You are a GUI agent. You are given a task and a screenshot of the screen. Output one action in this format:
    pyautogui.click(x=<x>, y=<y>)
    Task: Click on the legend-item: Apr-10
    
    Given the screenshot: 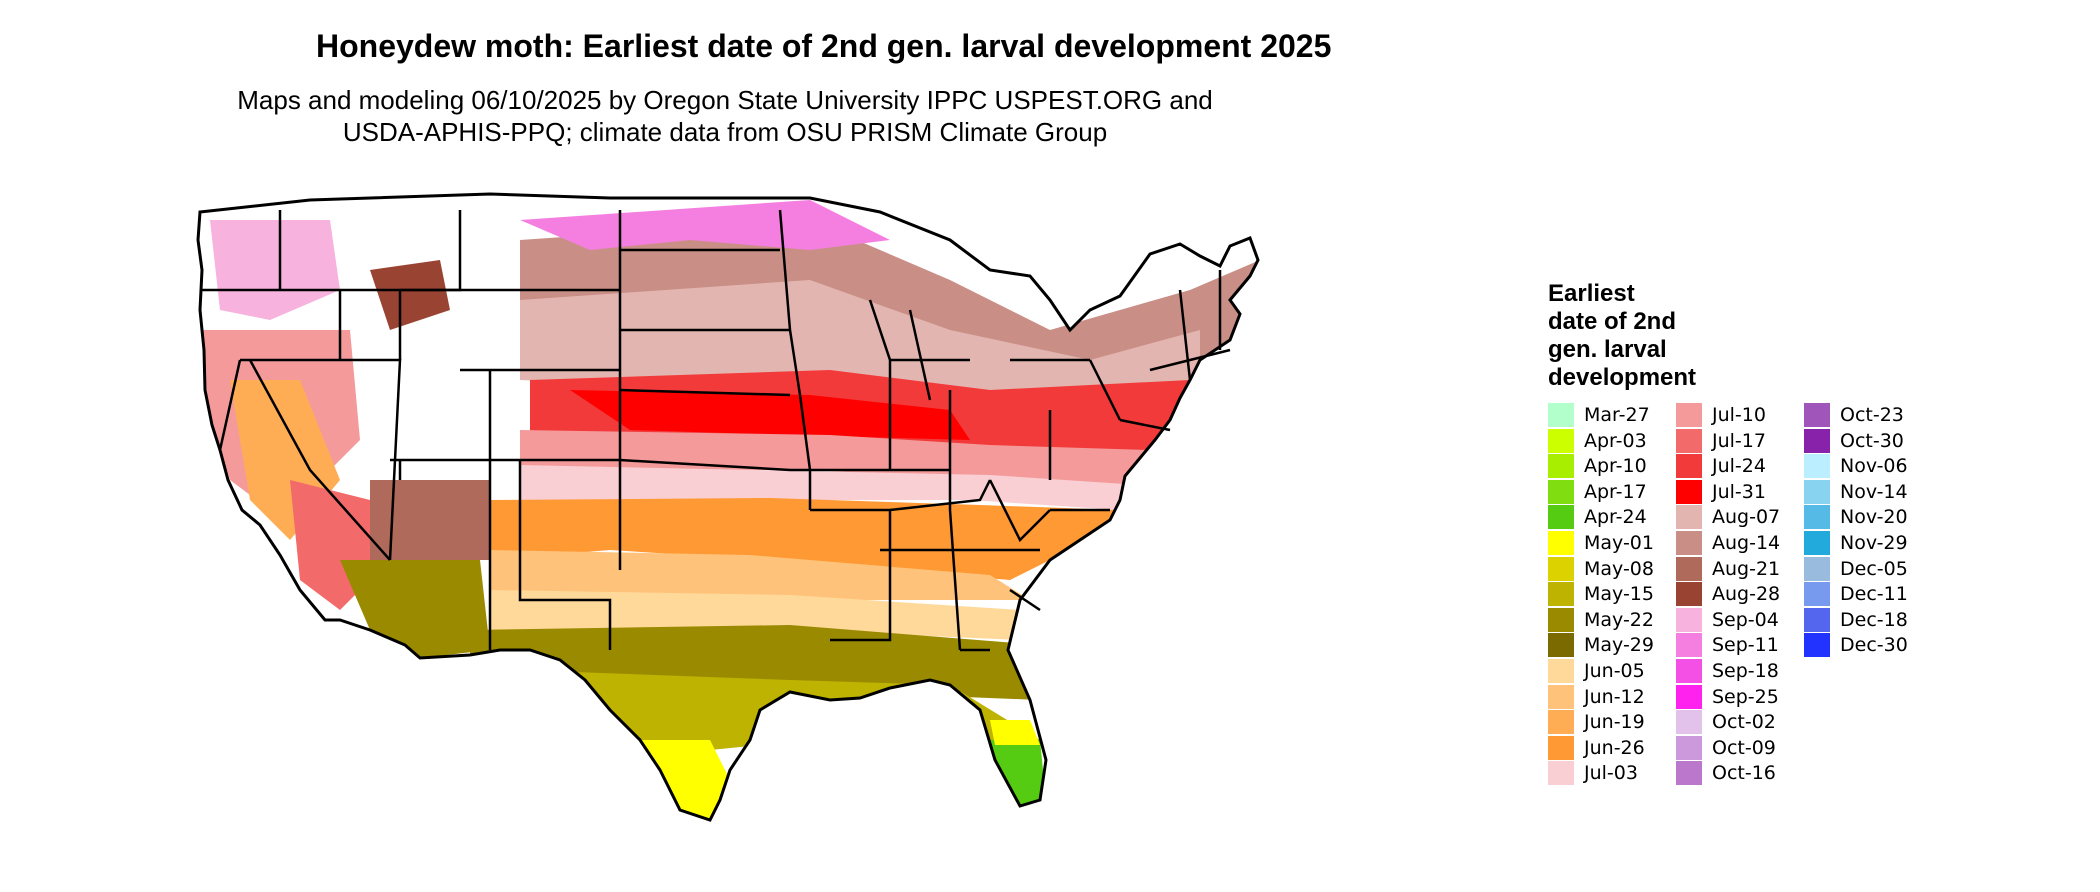 What is the action you would take?
    pyautogui.click(x=1608, y=466)
    